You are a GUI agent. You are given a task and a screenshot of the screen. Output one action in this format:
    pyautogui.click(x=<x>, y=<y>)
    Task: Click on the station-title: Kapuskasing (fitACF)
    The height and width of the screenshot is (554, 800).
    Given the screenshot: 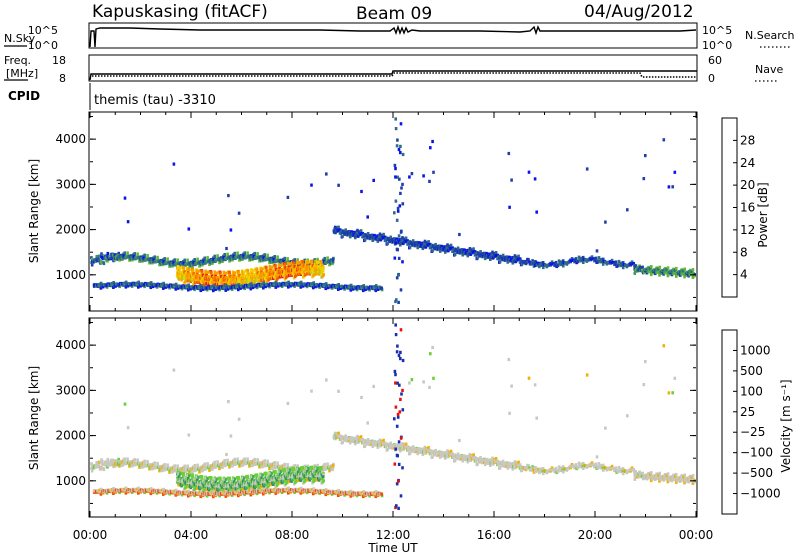 What is the action you would take?
    pyautogui.click(x=180, y=12)
    